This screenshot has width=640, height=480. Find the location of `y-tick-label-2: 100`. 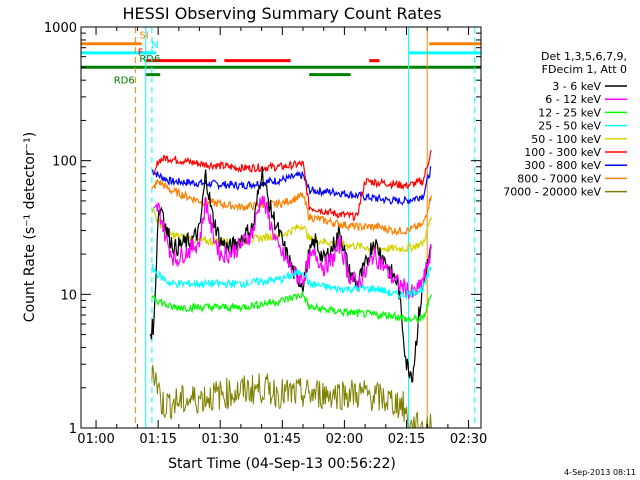

y-tick-label-2: 100 is located at coordinates (64, 162).